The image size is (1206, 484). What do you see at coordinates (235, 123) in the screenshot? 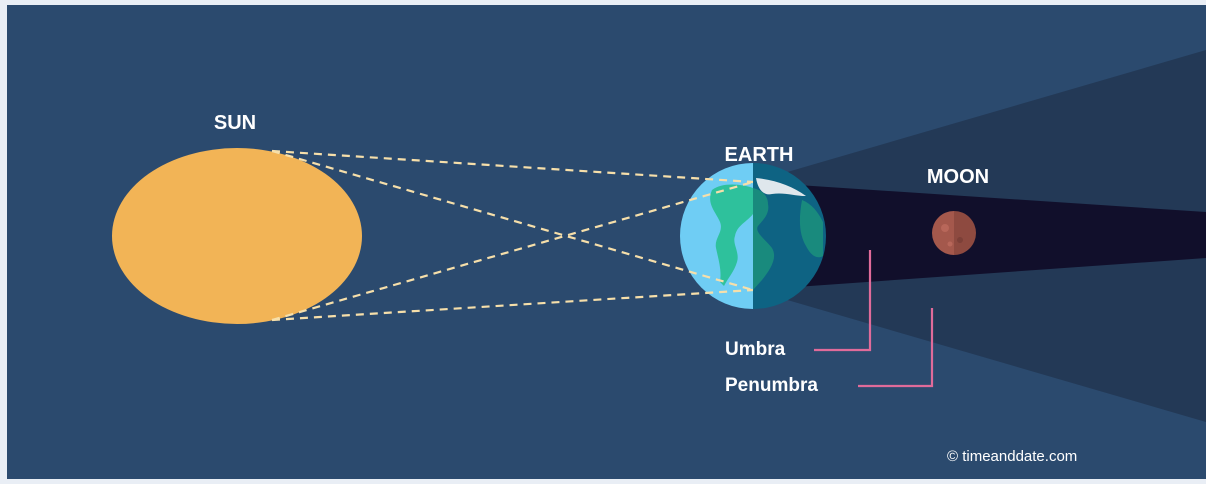
I see `sun-label: SUN` at bounding box center [235, 123].